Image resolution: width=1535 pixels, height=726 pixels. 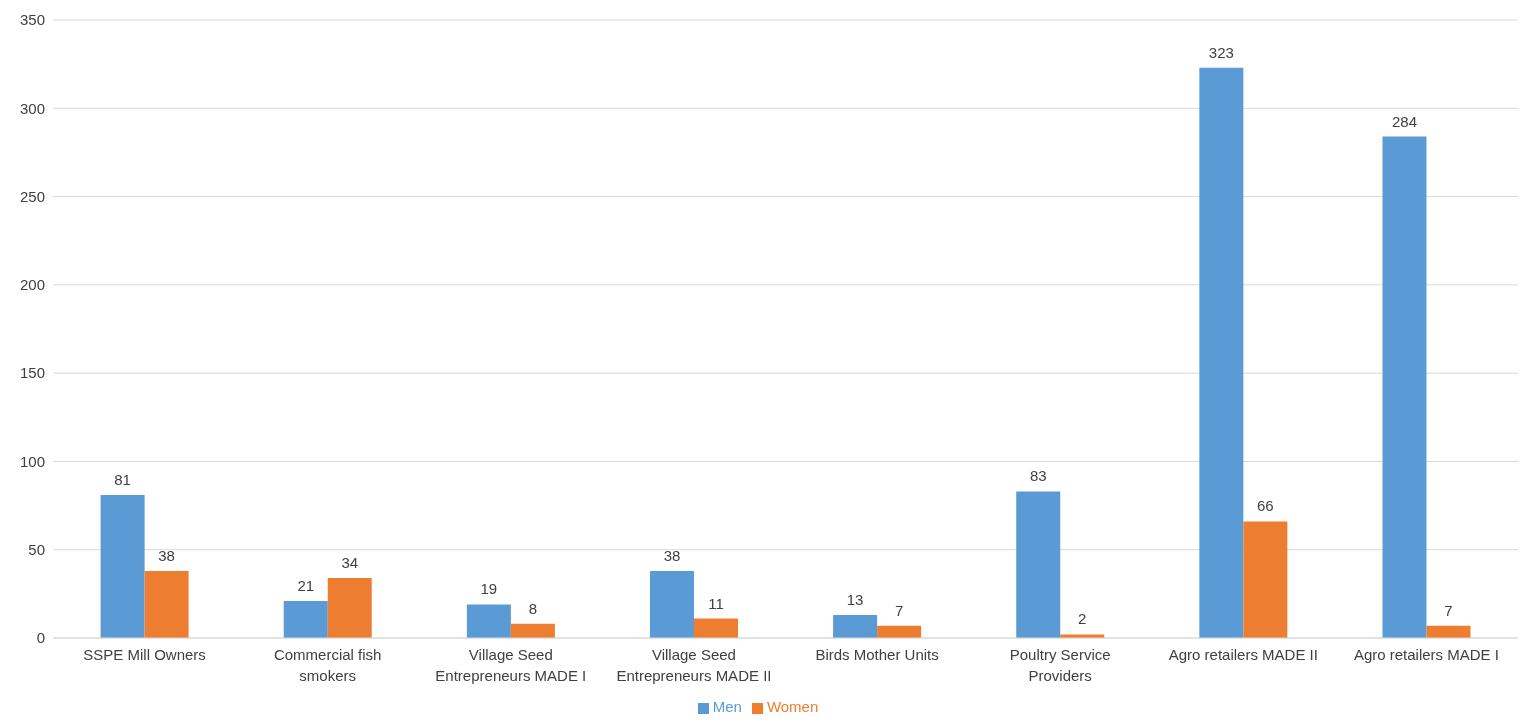 What do you see at coordinates (144, 654) in the screenshot?
I see `x-tick-label: SSPE Mill Owners` at bounding box center [144, 654].